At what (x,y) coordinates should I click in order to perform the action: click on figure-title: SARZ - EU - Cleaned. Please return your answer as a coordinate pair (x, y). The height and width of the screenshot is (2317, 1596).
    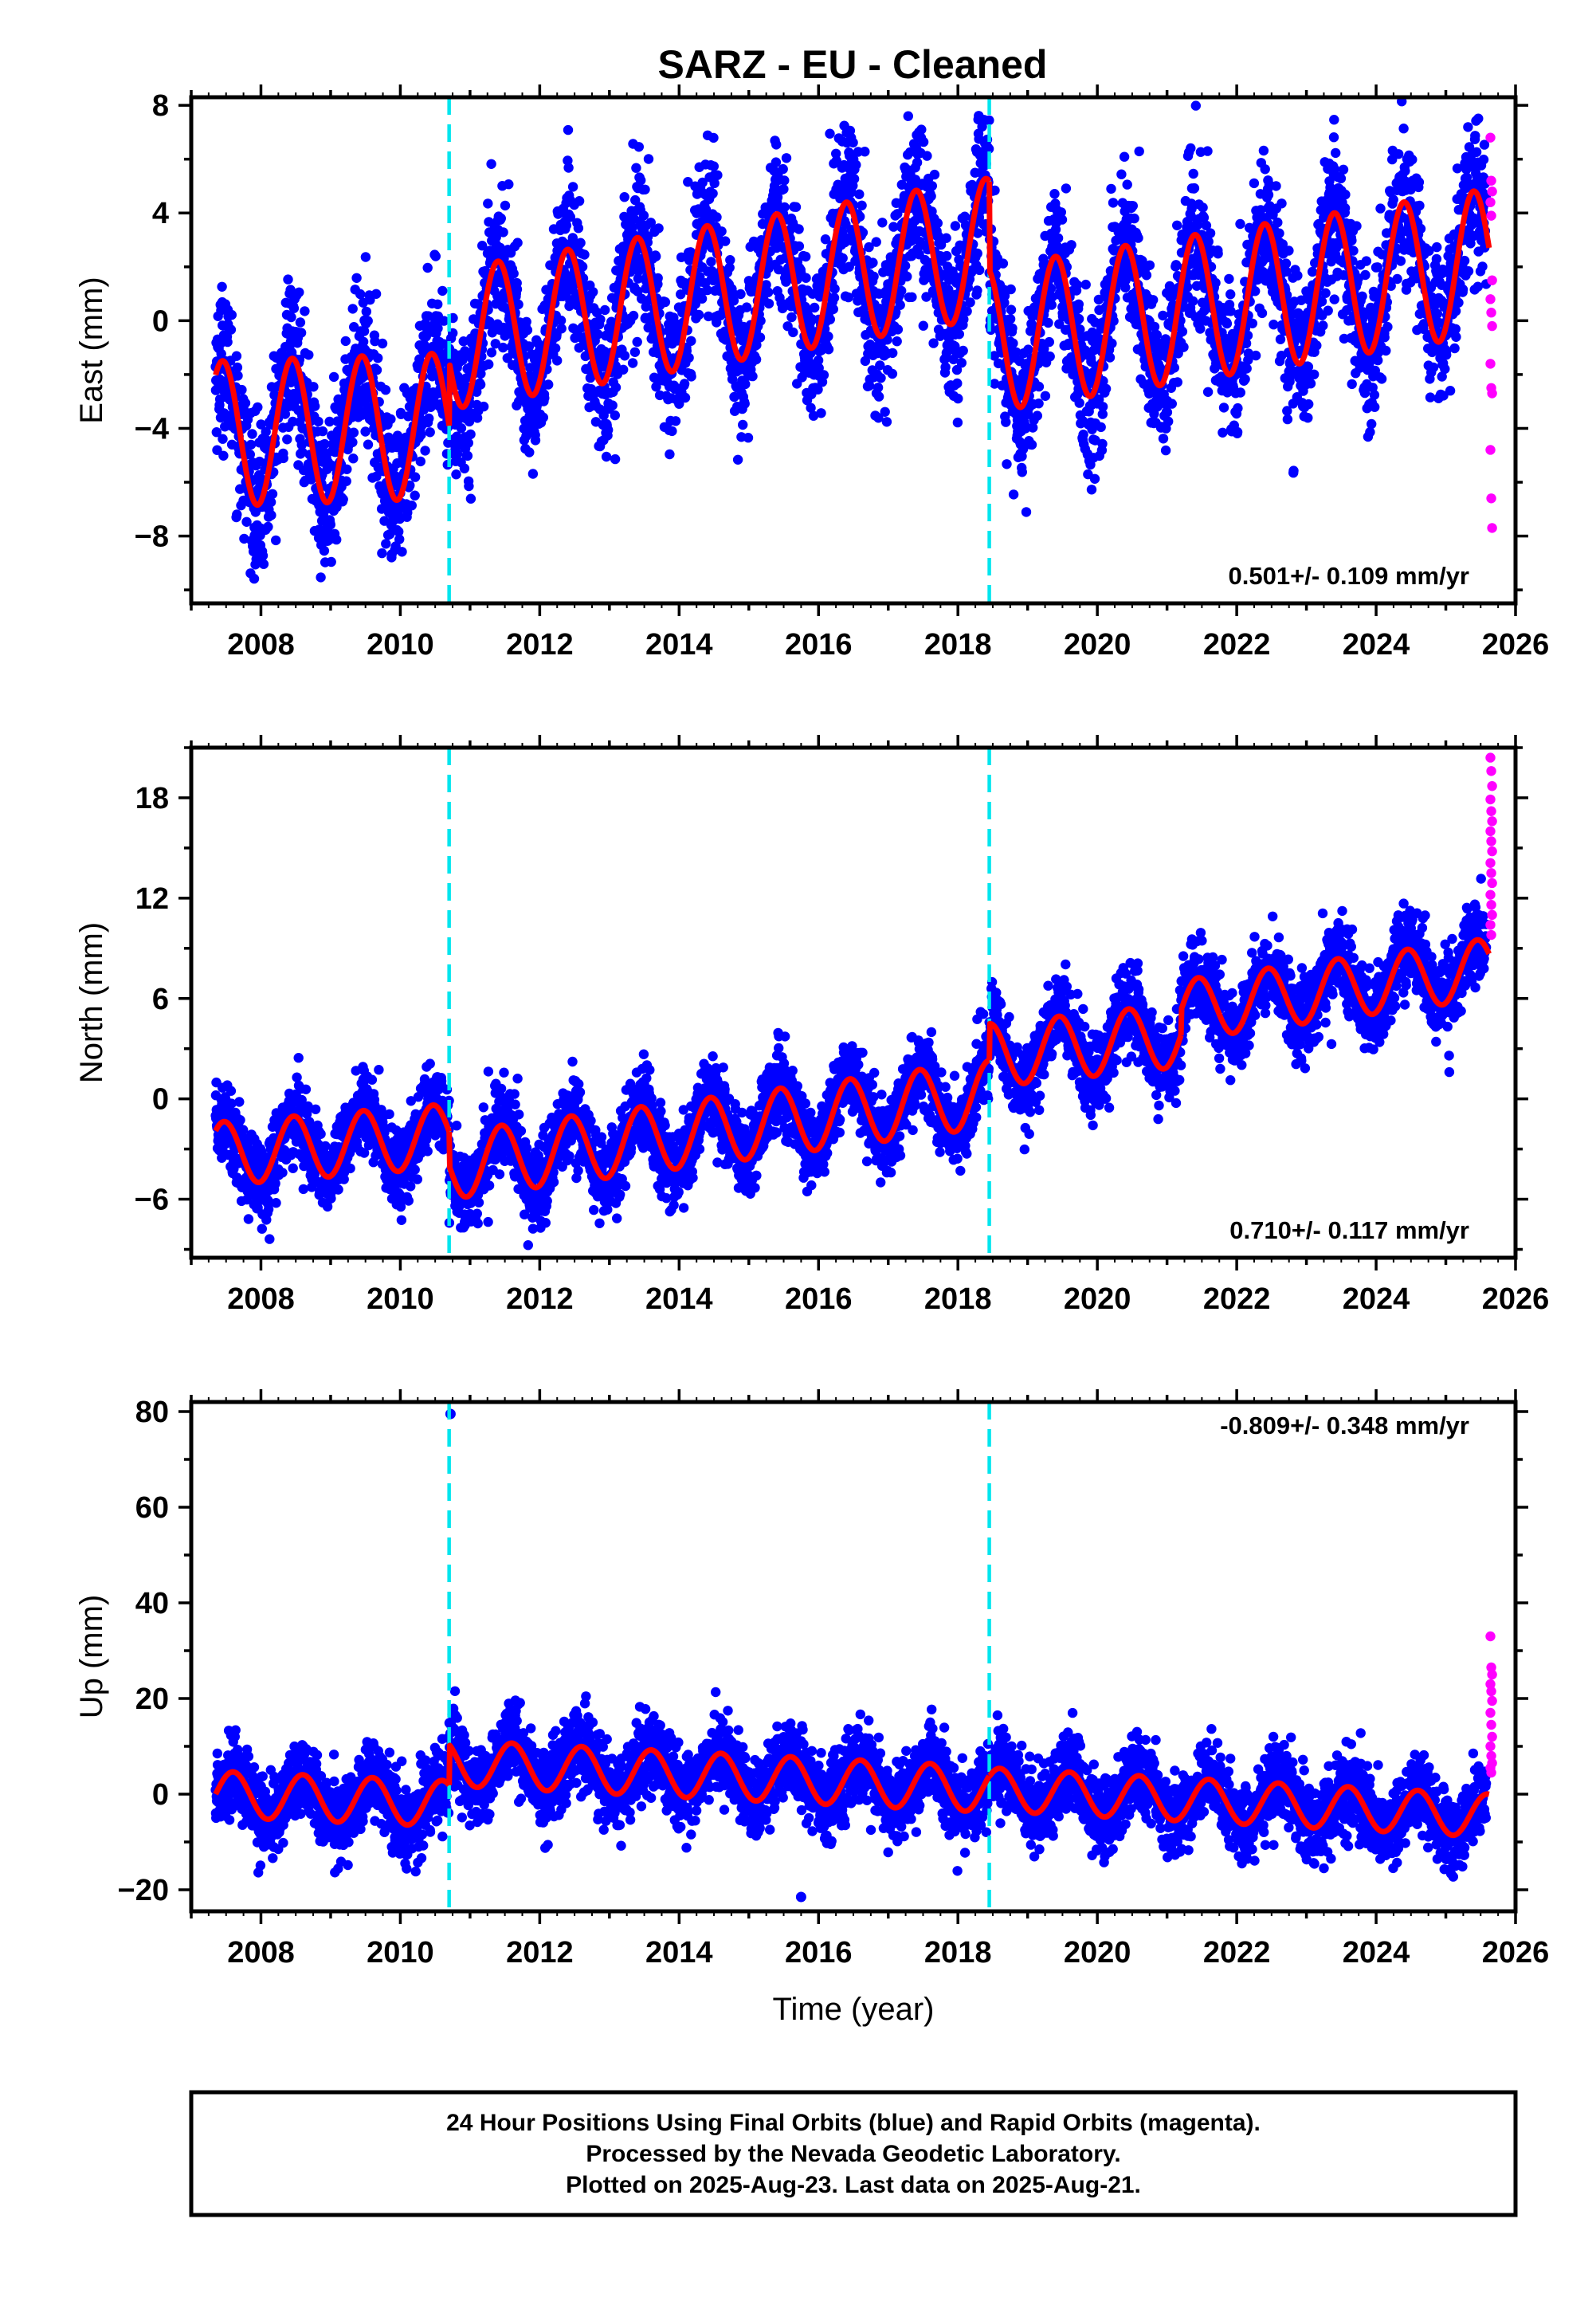
    Looking at the image, I should click on (853, 64).